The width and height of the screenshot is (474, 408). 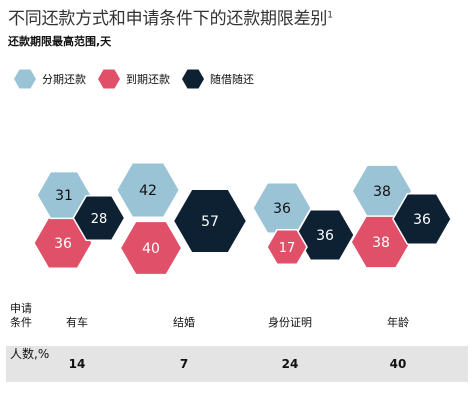 What do you see at coordinates (64, 79) in the screenshot?
I see `legend-label: 分期还款` at bounding box center [64, 79].